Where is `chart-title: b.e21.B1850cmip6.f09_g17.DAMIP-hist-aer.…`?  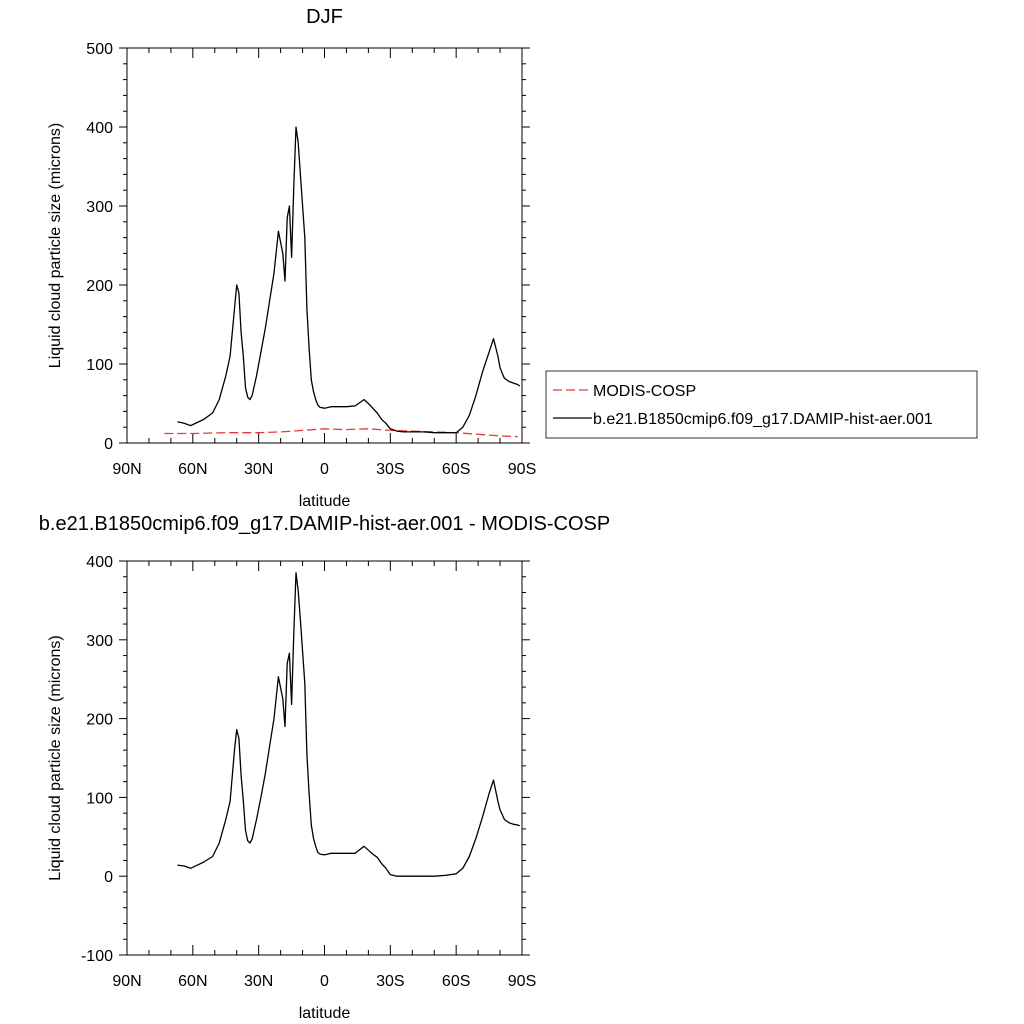
chart-title: b.e21.B1850cmip6.f09_g17.DAMIP-hist-aer.… is located at coordinates (324, 524).